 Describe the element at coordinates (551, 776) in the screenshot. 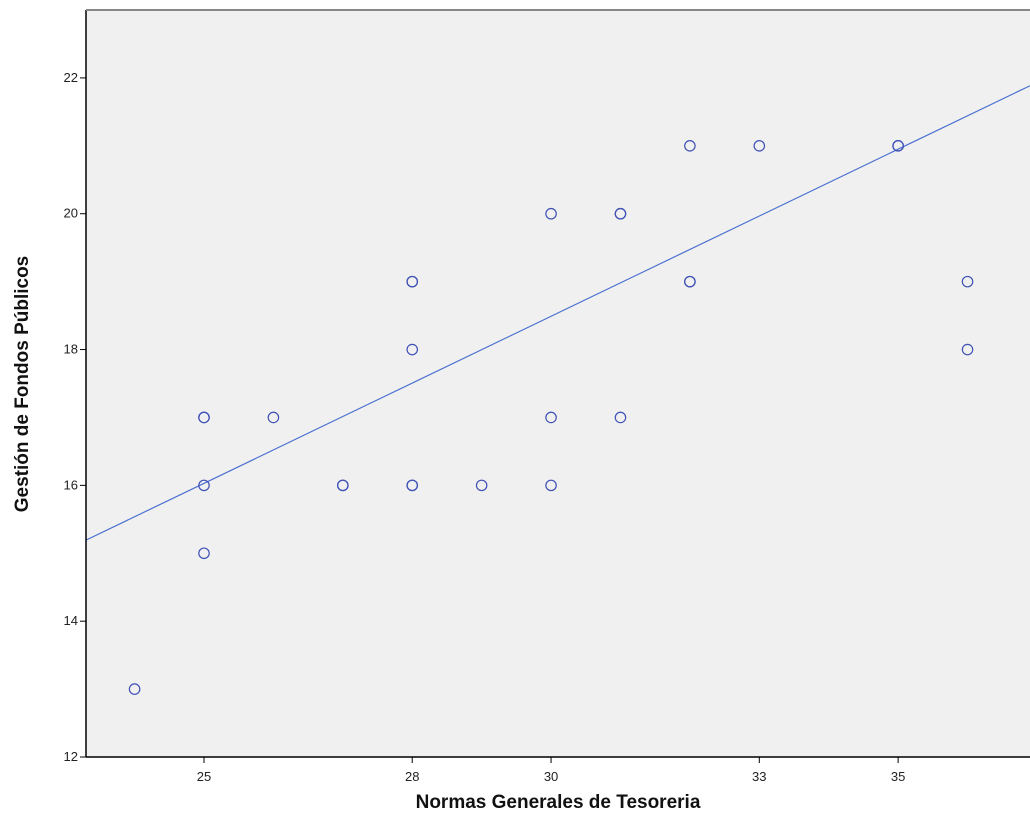

I see `x-tick-label: 30` at that location.